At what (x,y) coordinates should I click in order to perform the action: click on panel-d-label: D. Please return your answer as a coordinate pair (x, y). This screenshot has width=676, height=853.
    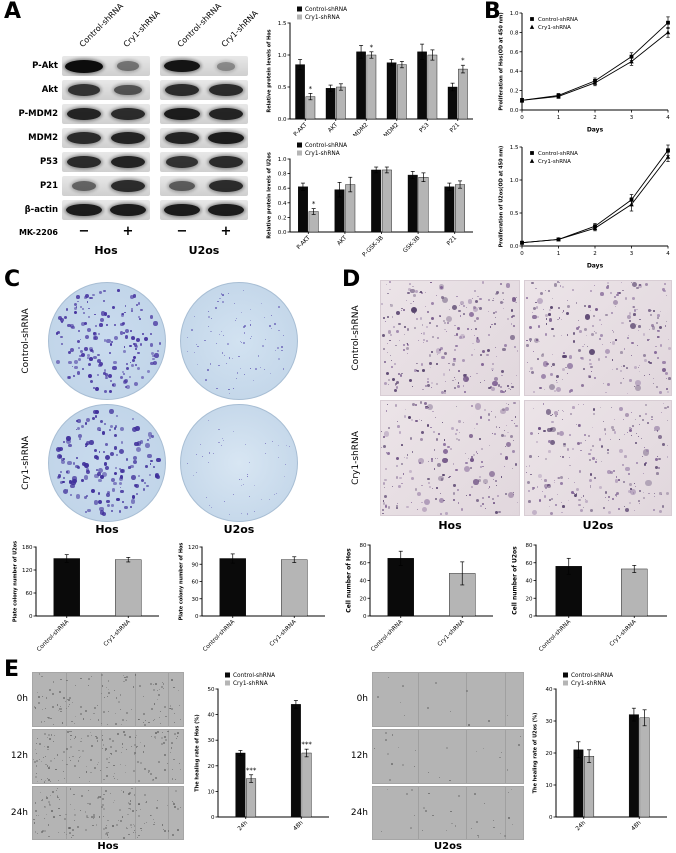
    Looking at the image, I should click on (351, 279).